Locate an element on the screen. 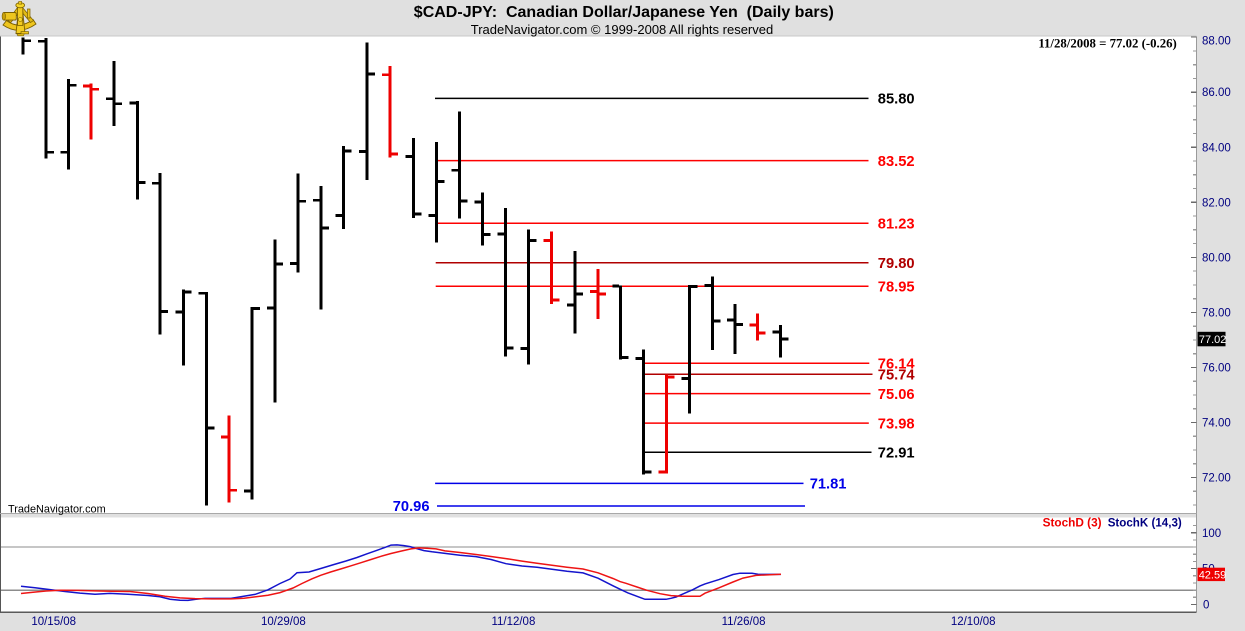 This screenshot has width=1245, height=631. svg-text: 71.81 is located at coordinates (828, 485).